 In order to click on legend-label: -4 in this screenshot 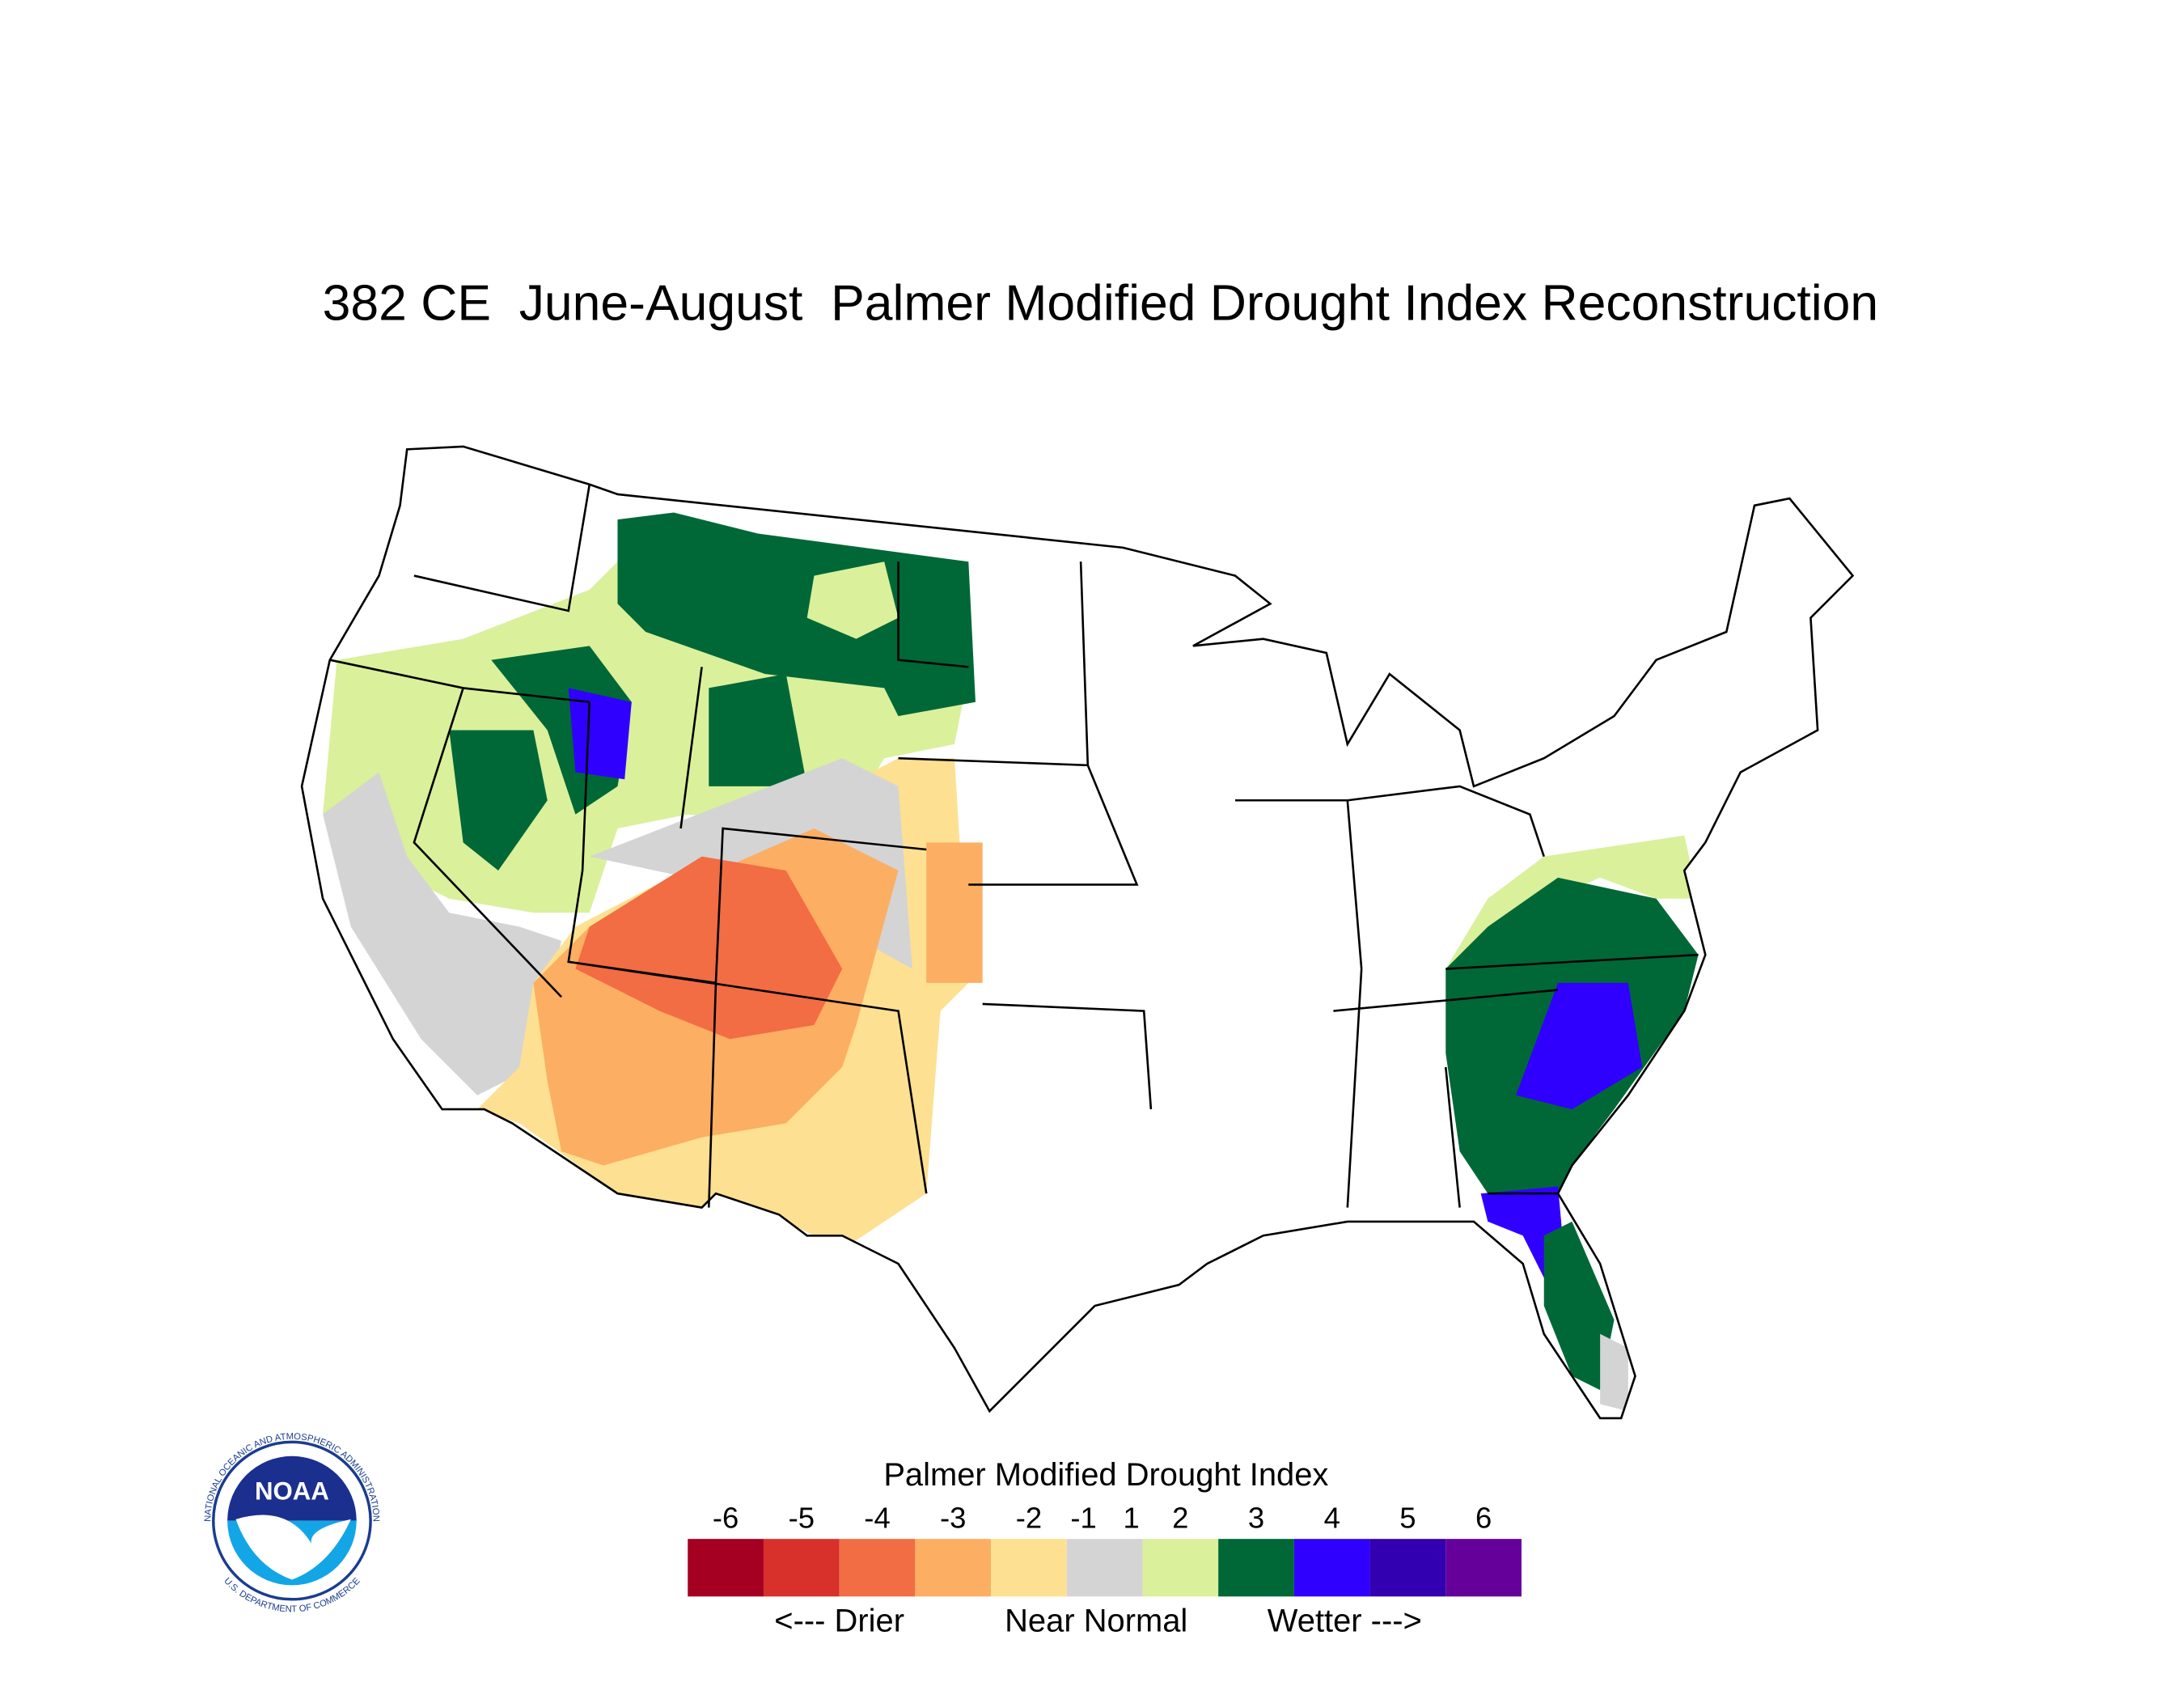, I will do `click(877, 1517)`.